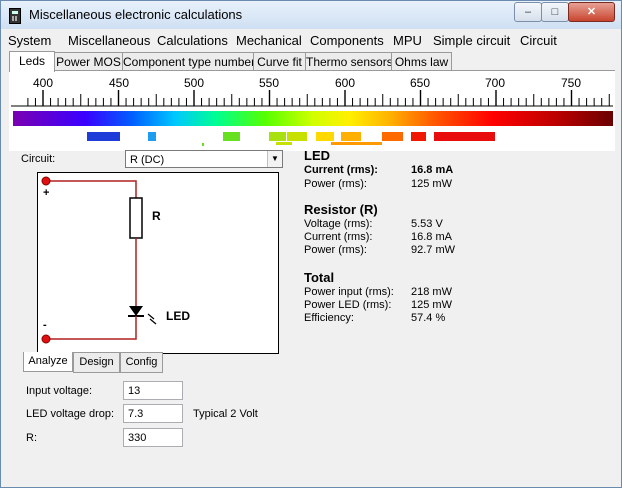 This screenshot has width=622, height=488. I want to click on subtab-config: Config, so click(141, 362).